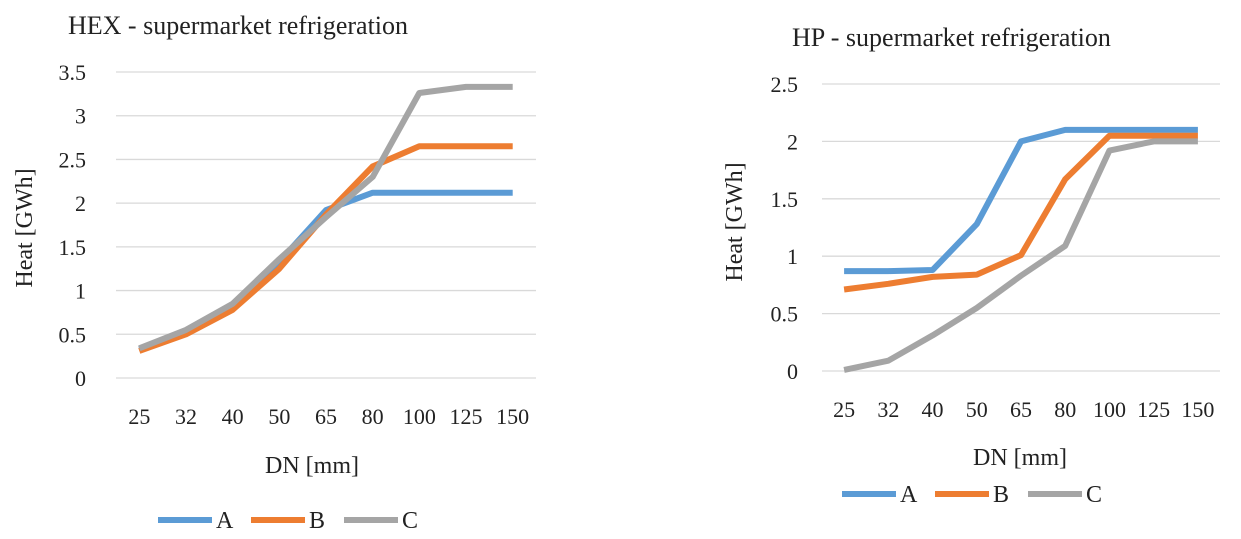  I want to click on y-tick-label: 3.5, so click(73, 72).